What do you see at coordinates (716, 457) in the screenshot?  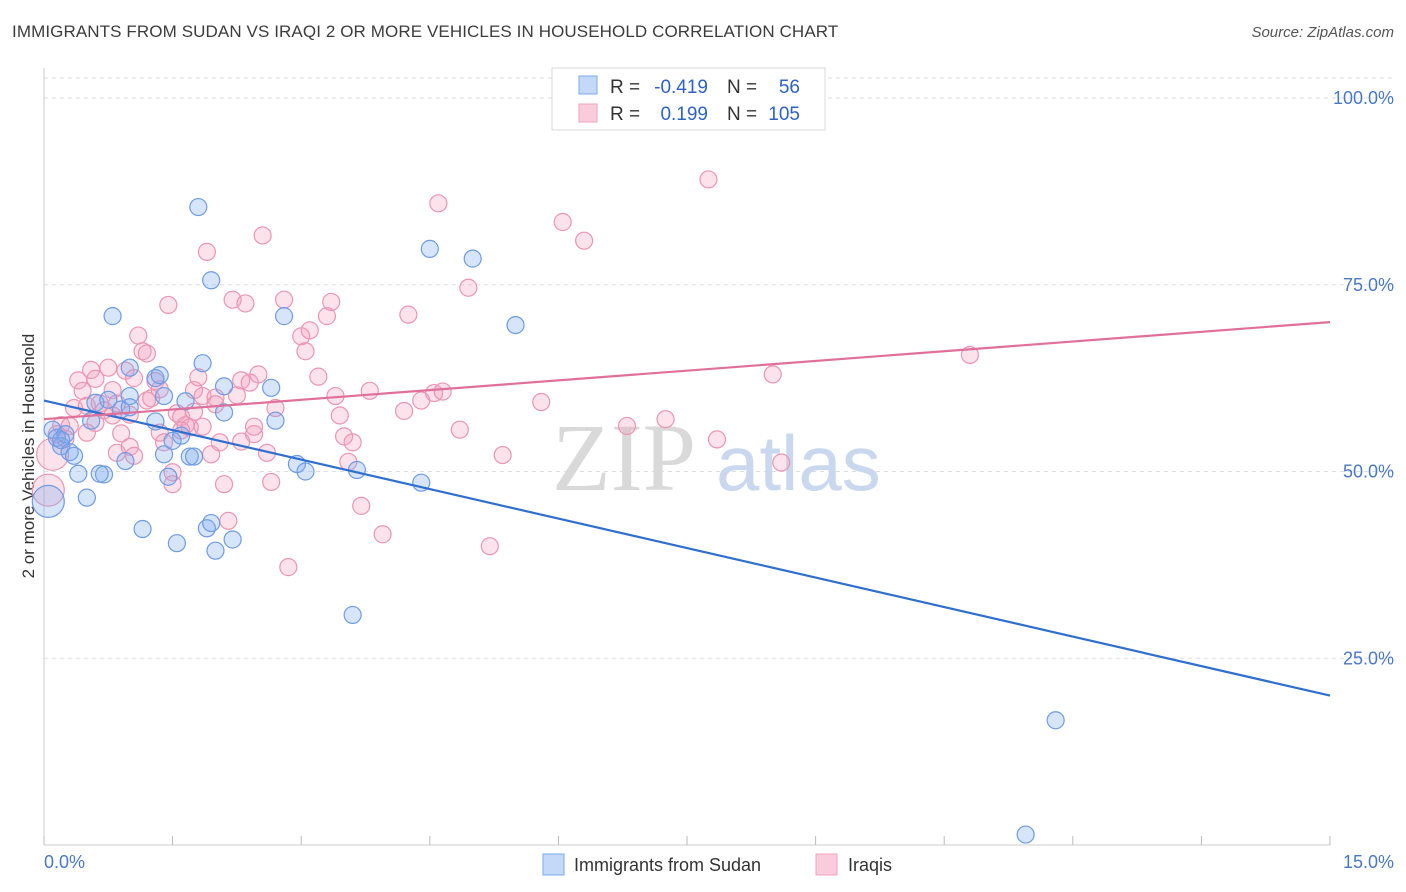 I see `watermark: ZIP atlas` at bounding box center [716, 457].